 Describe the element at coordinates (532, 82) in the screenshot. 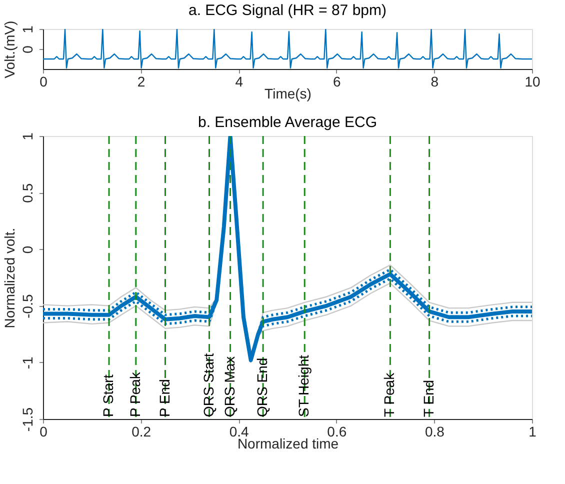

I see `x-tick-label: 10` at that location.